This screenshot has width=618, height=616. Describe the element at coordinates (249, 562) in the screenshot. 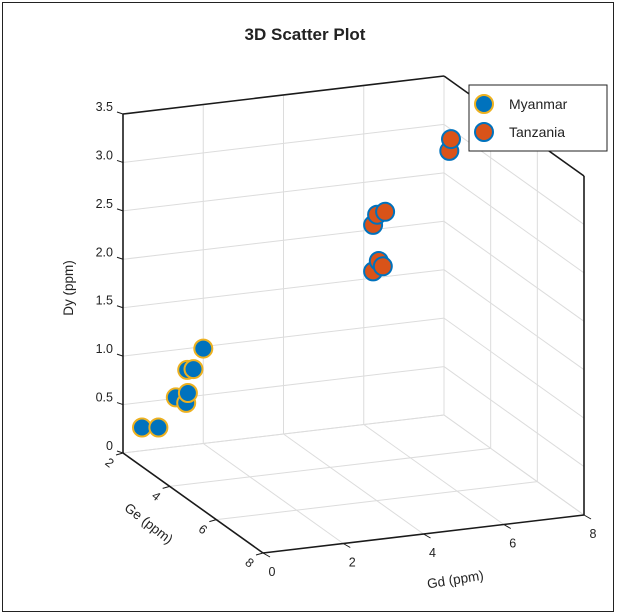

I see `y-tick-label: 8` at that location.